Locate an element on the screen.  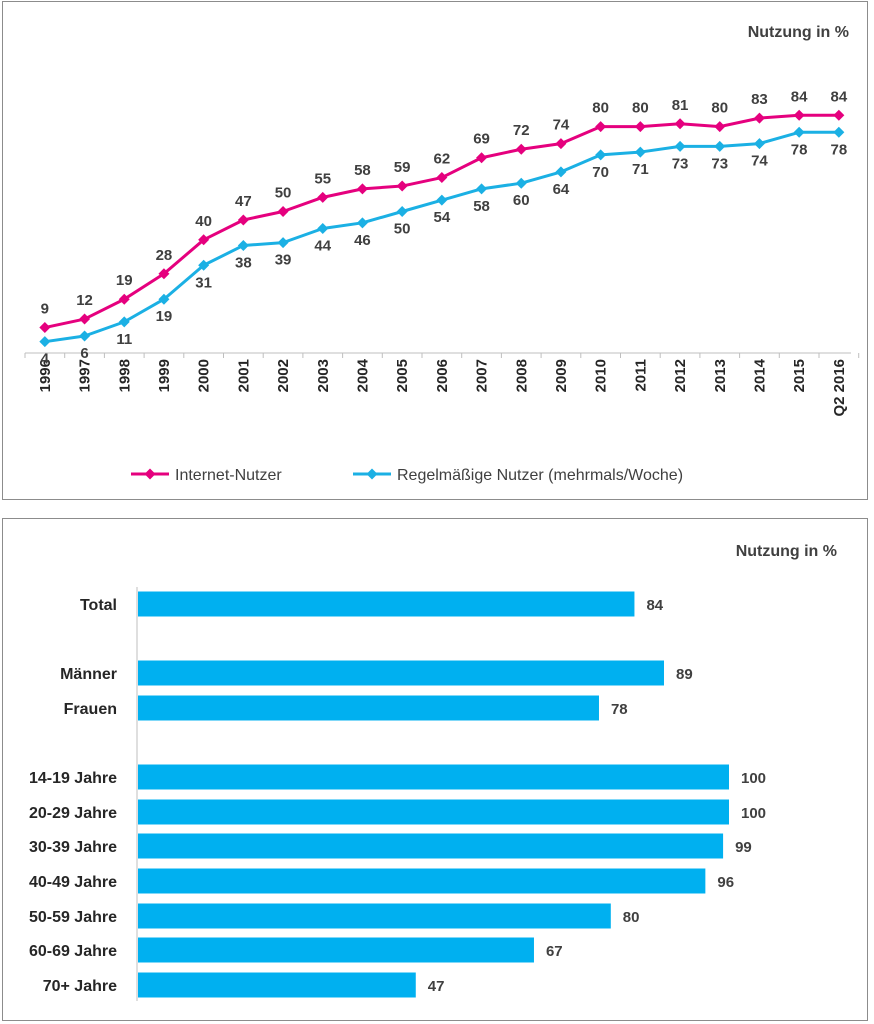
x-tick-label: 2002 is located at coordinates (283, 375).